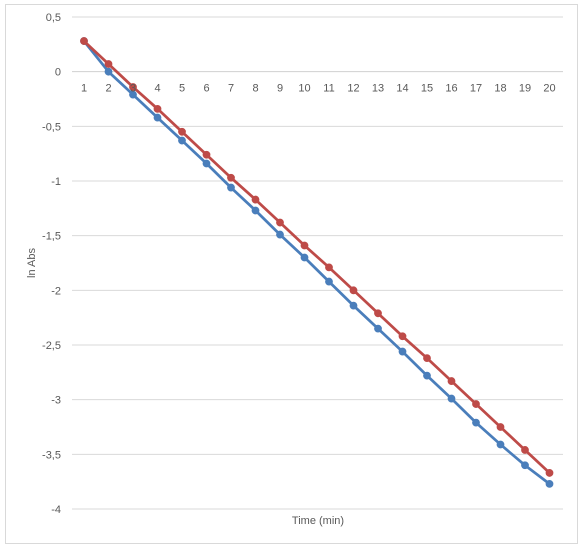 The width and height of the screenshot is (584, 549). I want to click on y-tick-label: -0,5, so click(51, 127).